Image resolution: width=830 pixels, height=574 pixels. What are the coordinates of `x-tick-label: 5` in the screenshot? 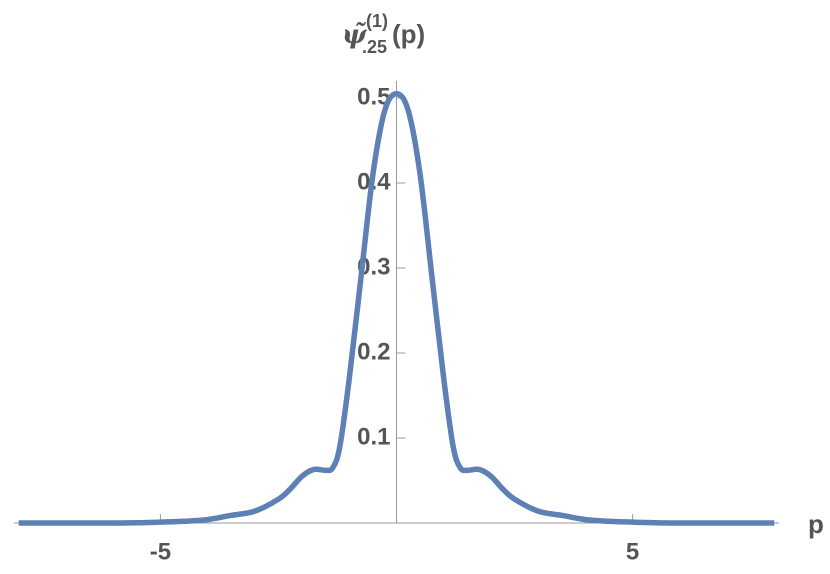 It's located at (632, 551).